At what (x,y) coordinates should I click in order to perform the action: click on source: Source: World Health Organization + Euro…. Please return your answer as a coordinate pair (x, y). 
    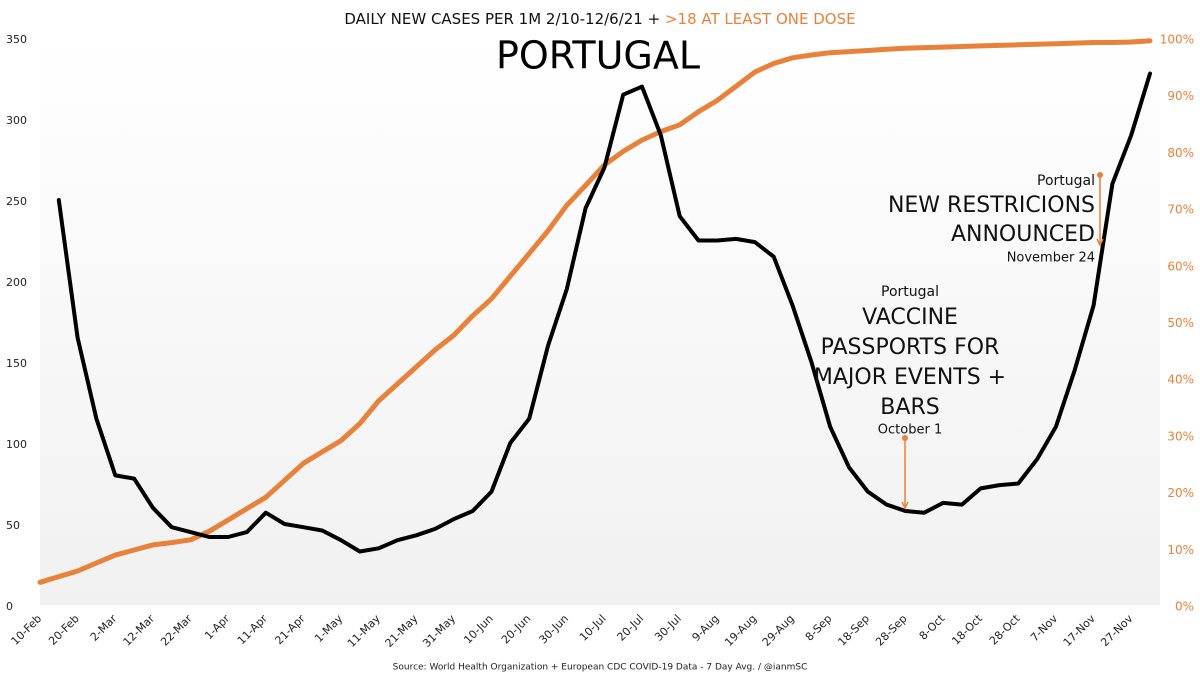
    Looking at the image, I should click on (600, 668).